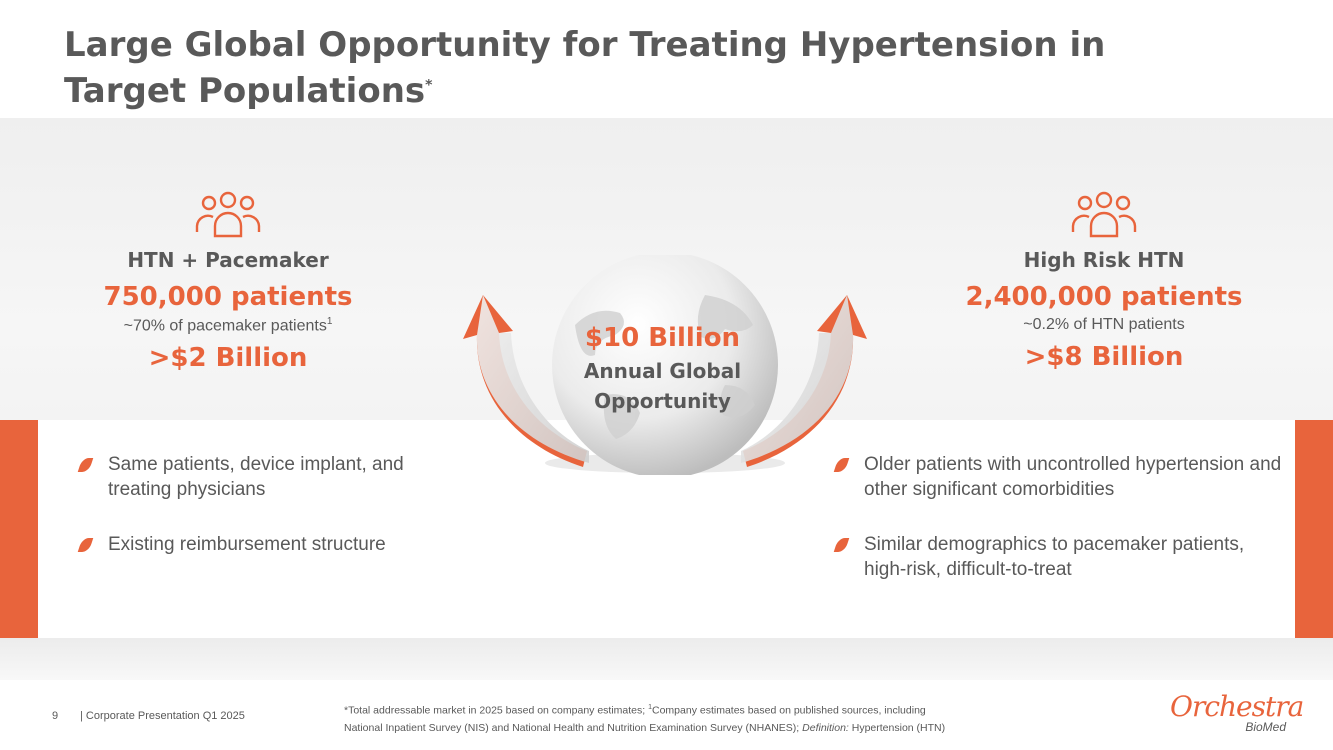 The image size is (1333, 750). Describe the element at coordinates (268, 544) in the screenshot. I see `list-item: Existing reimbursement structure` at that location.